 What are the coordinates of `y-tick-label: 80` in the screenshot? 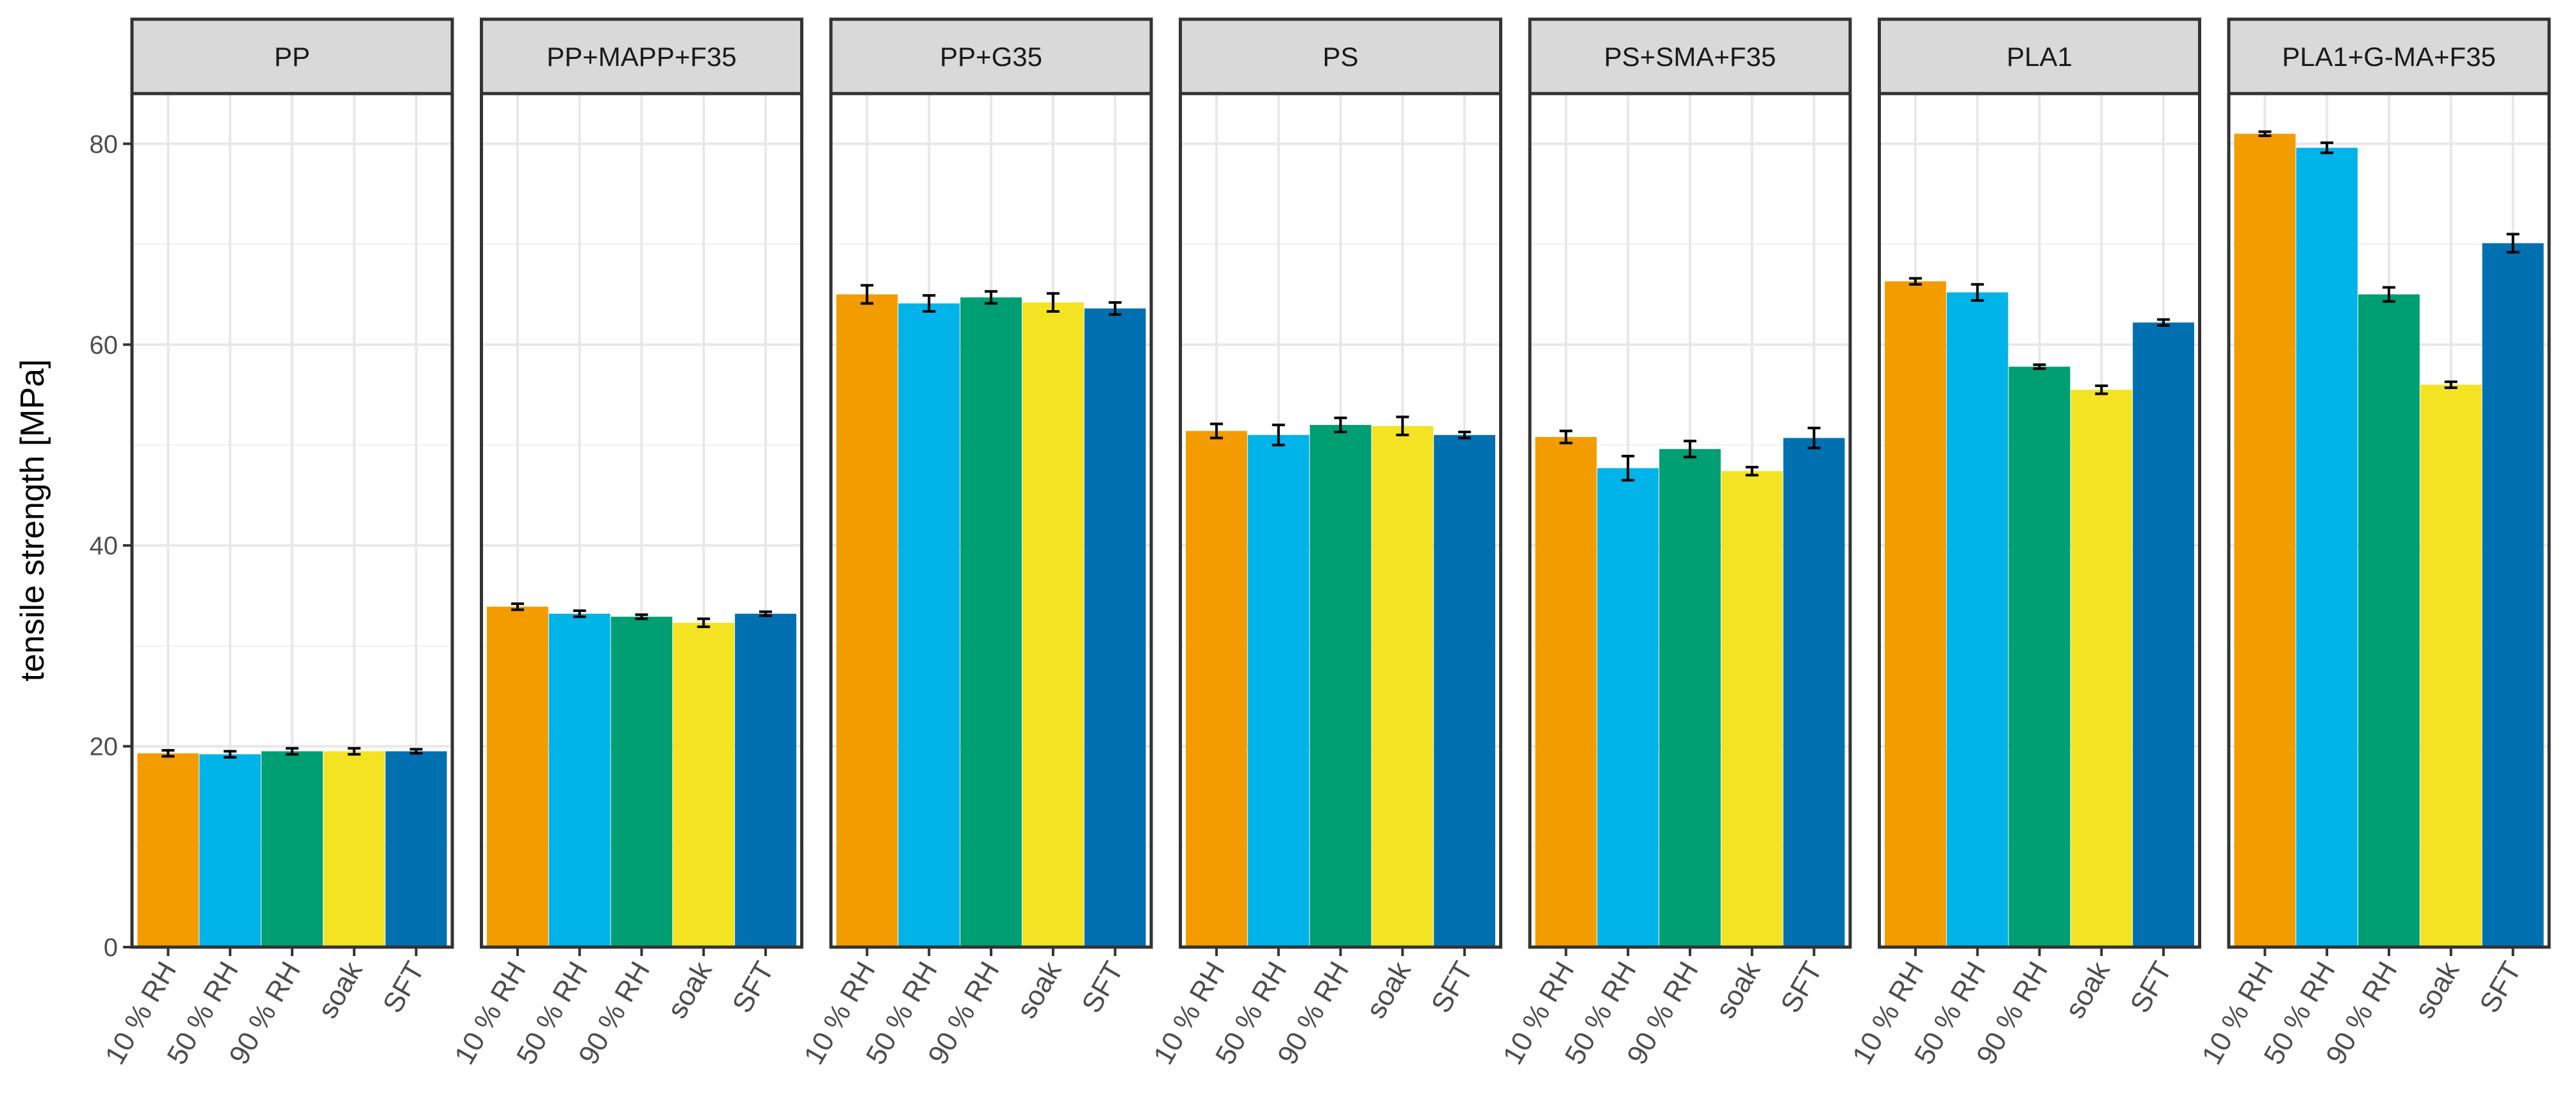 It's located at (104, 144).